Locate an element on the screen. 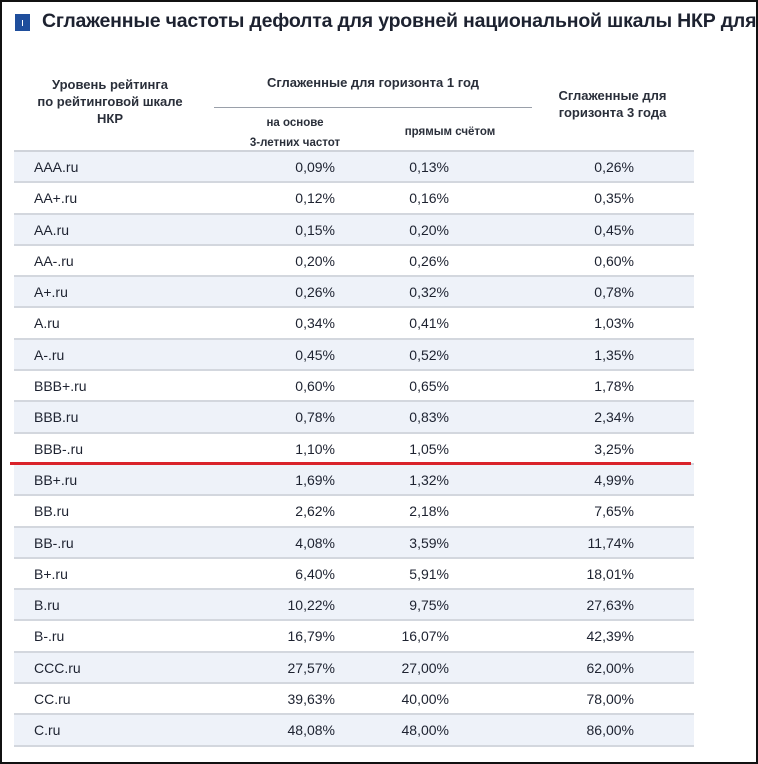  cell-rating: B+.ru is located at coordinates (51, 573).